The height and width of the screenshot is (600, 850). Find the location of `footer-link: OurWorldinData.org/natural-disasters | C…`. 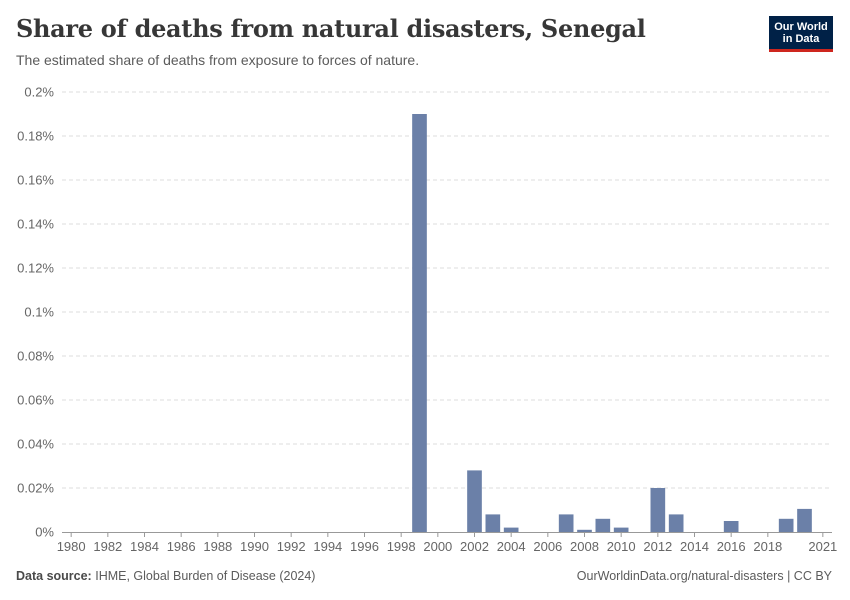

footer-link: OurWorldinData.org/natural-disasters | C… is located at coordinates (704, 576).